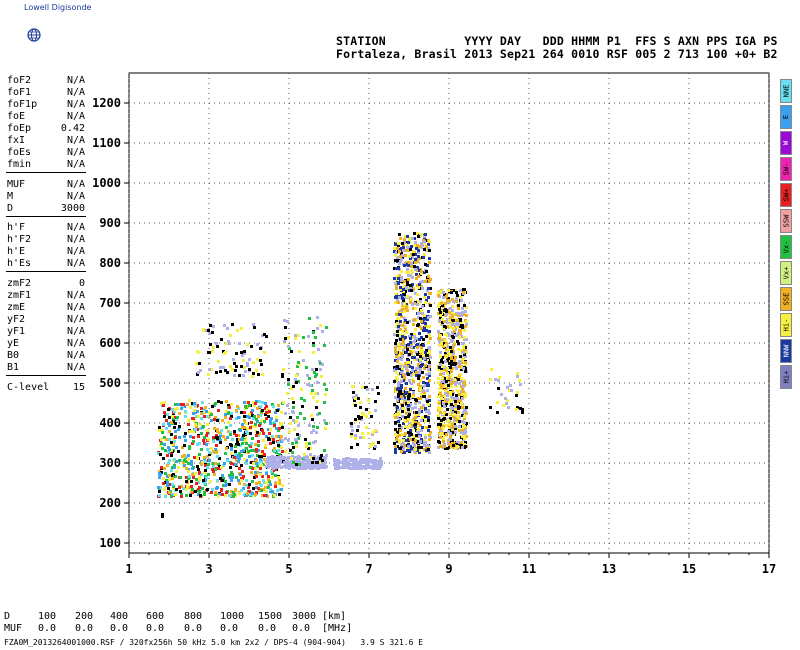 The image size is (800, 650). What do you see at coordinates (47, 616) in the screenshot?
I see `distance-cell: 100` at bounding box center [47, 616].